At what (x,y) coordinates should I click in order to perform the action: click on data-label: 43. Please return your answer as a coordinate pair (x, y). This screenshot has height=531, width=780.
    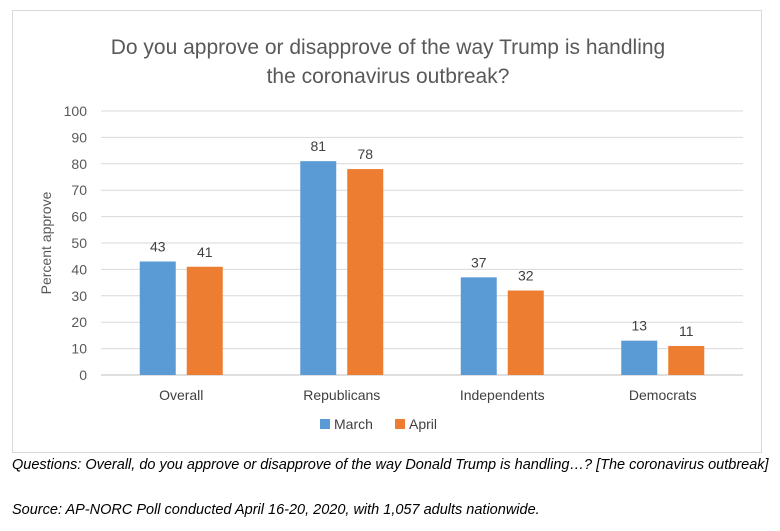
    Looking at the image, I should click on (158, 246).